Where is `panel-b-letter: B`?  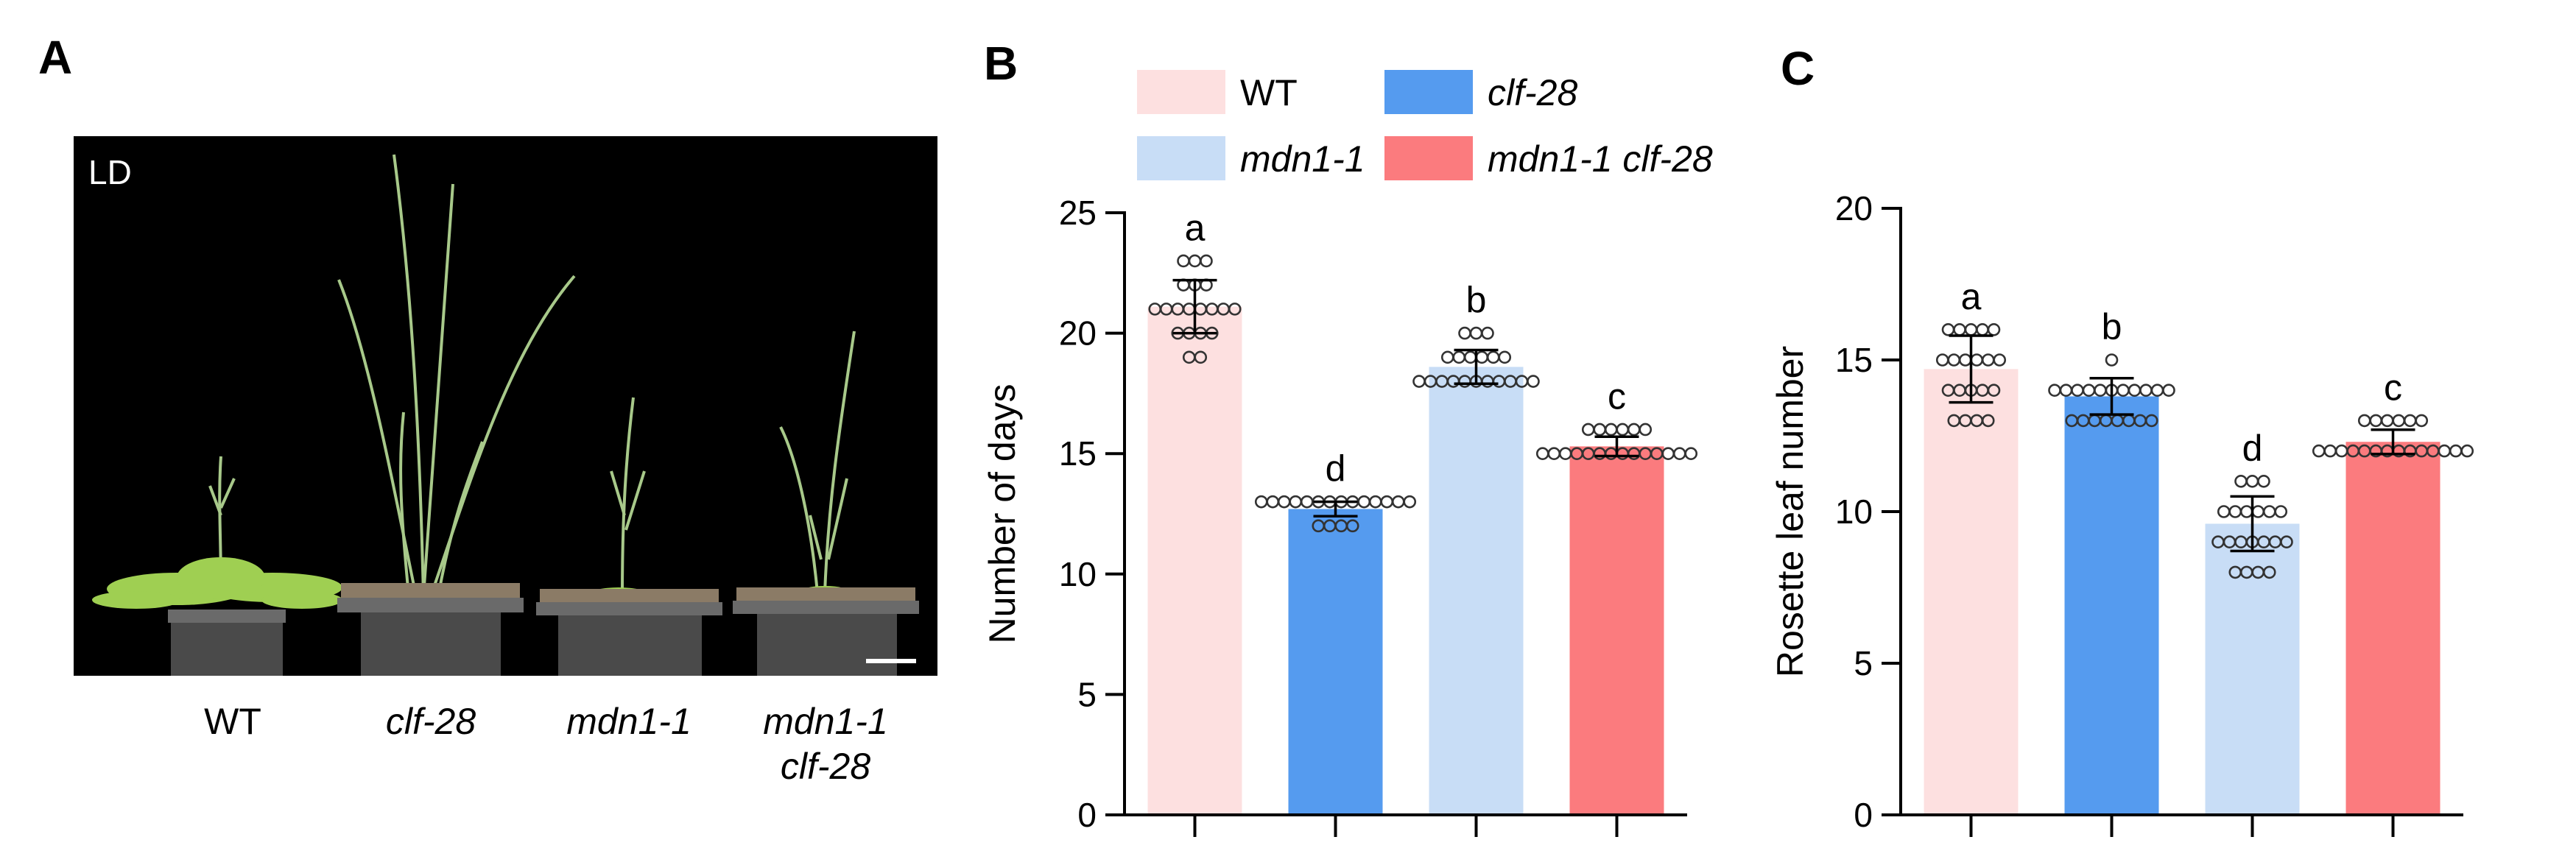 panel-b-letter: B is located at coordinates (1001, 64).